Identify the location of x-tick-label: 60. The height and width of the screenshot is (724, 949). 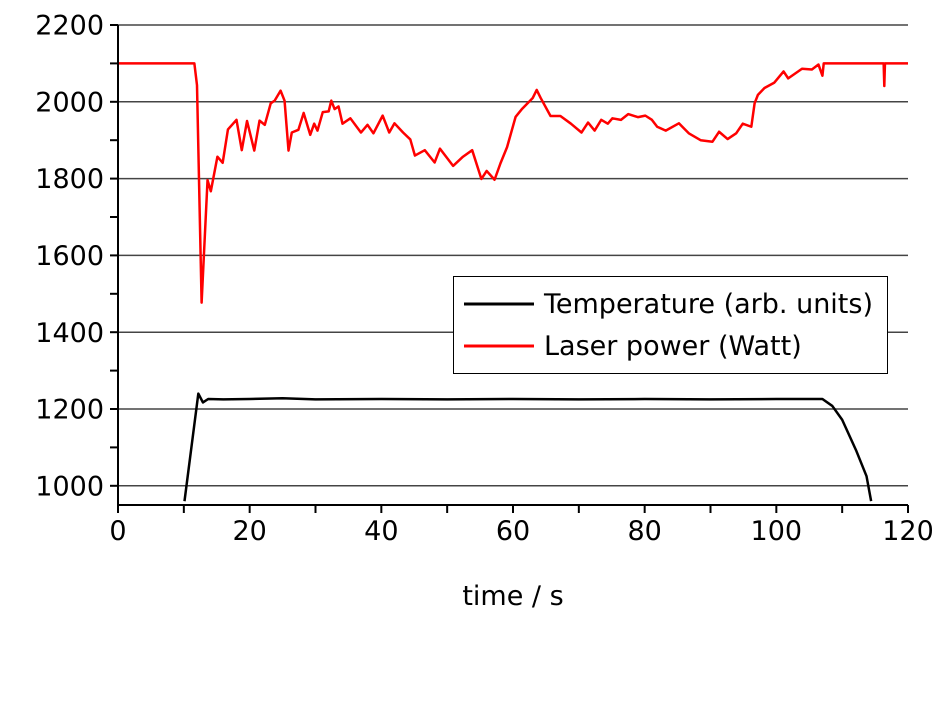
(513, 532).